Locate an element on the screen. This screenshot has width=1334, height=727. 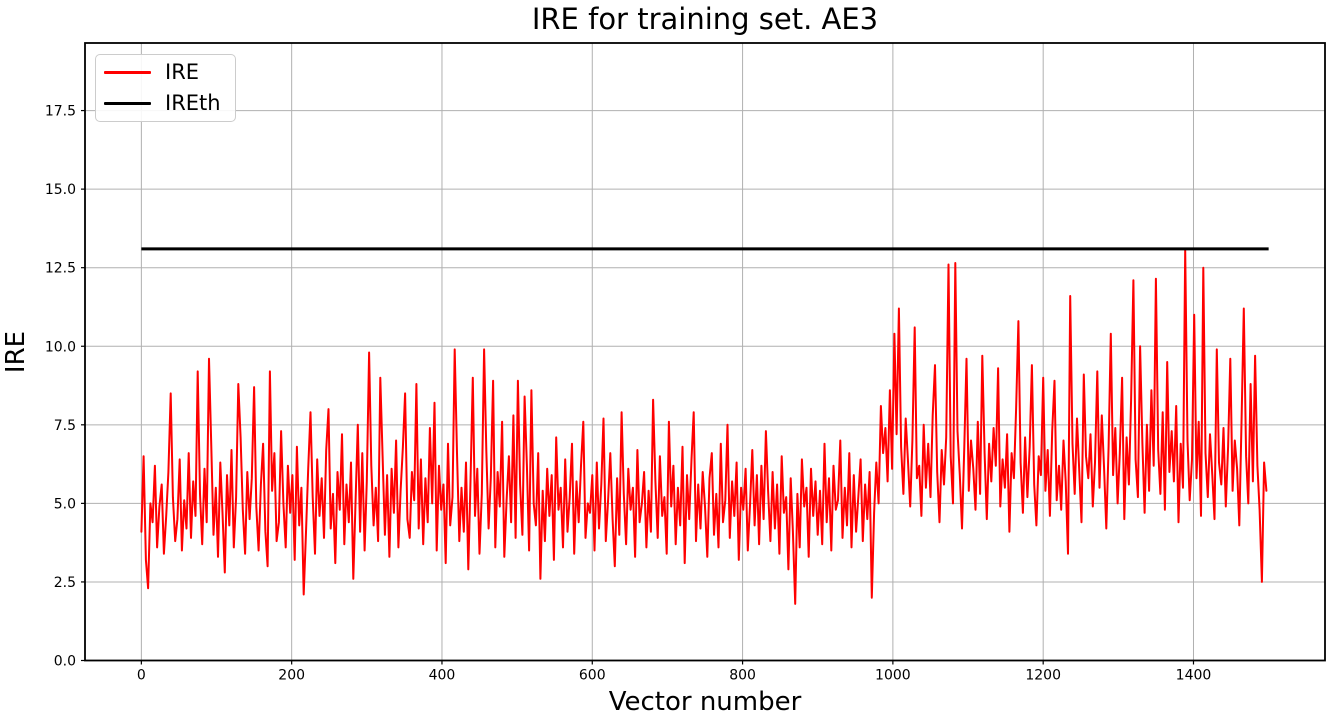
legend-entry-ireth: IREth is located at coordinates (165, 104).